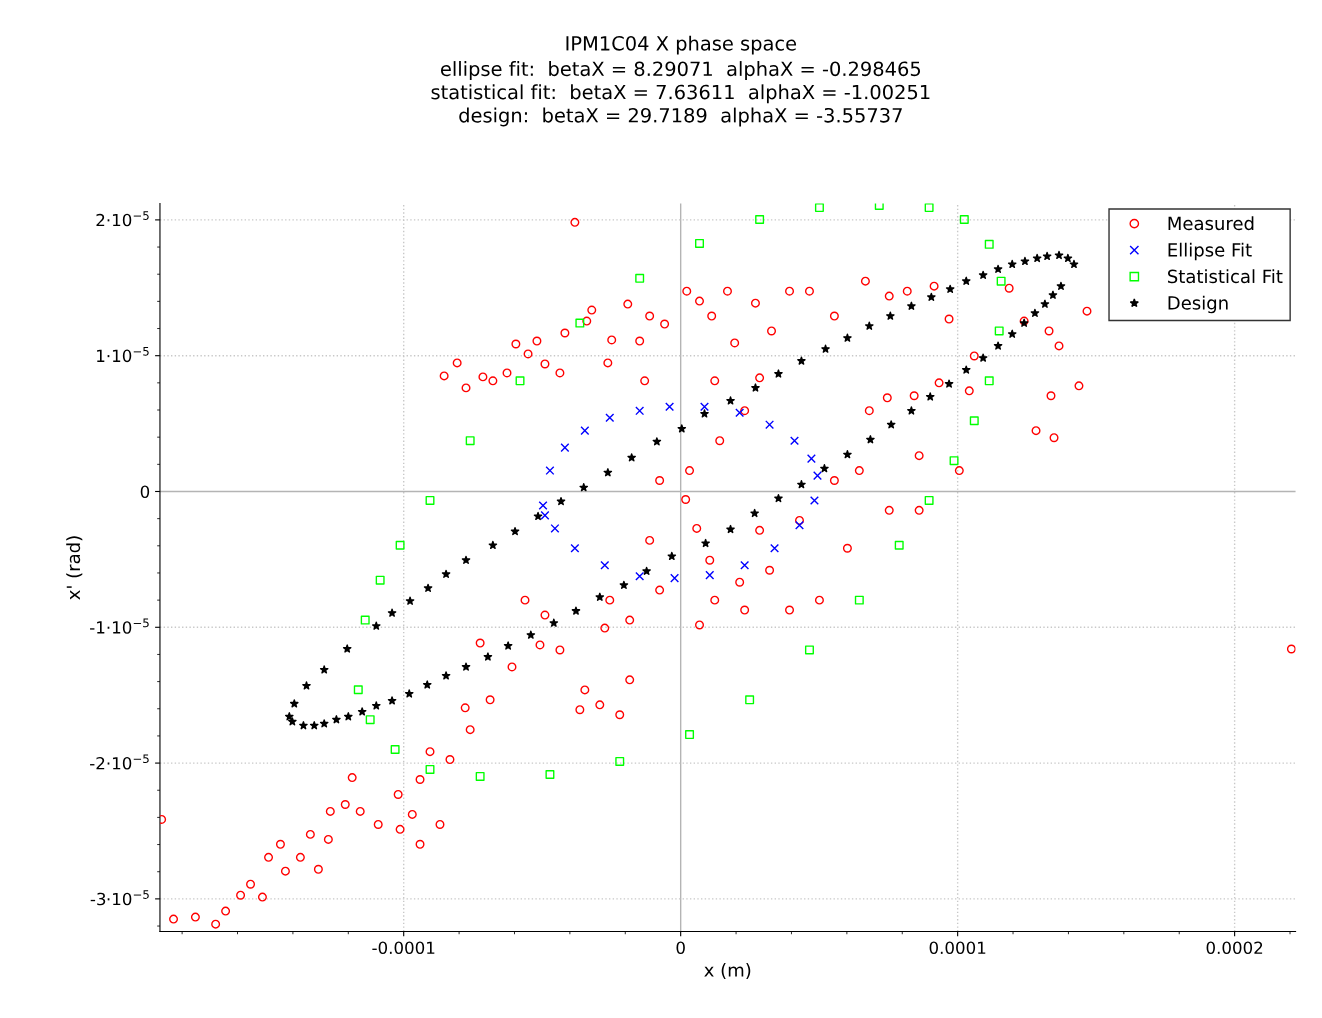  What do you see at coordinates (680, 948) in the screenshot?
I see `x-tick-label: 0` at bounding box center [680, 948].